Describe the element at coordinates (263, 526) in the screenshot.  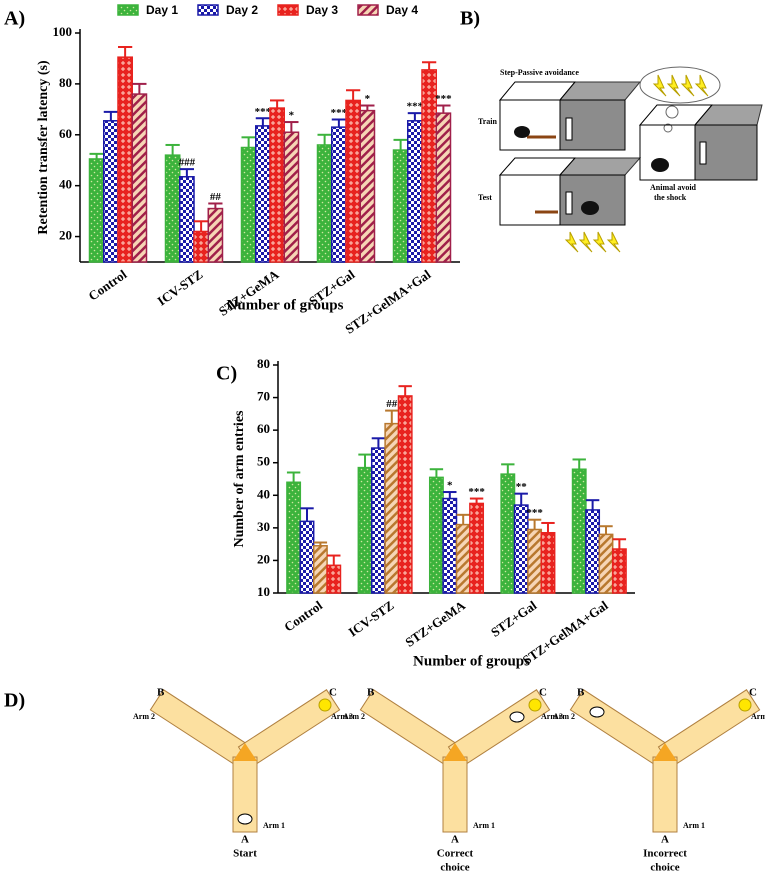
I see `y-tick-label: 30` at that location.